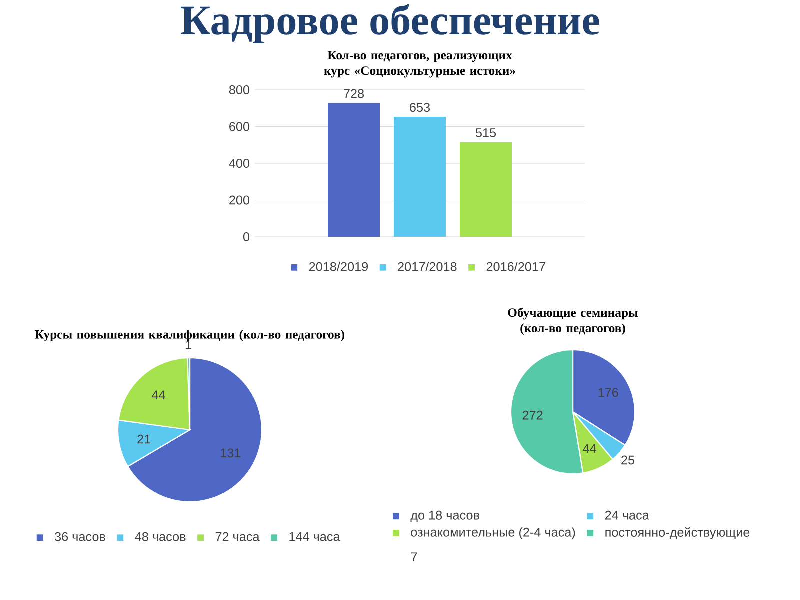 This screenshot has height=600, width=800. I want to click on data-label: 515, so click(486, 133).